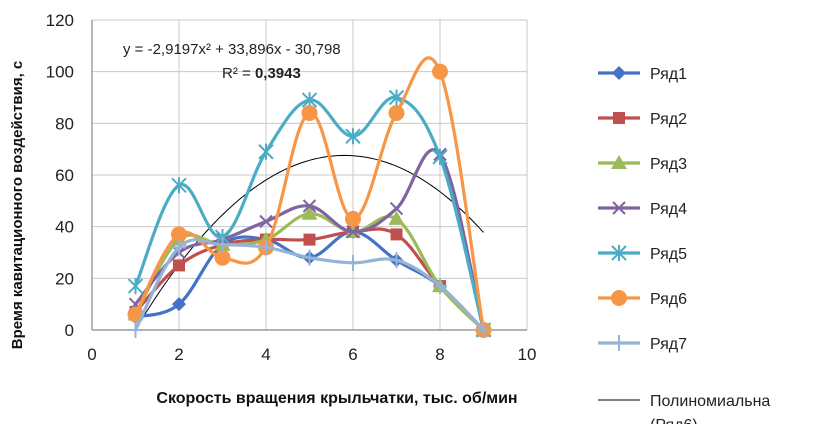 The width and height of the screenshot is (825, 424). Describe the element at coordinates (642, 344) in the screenshot. I see `legend-item: Ряд7` at that location.